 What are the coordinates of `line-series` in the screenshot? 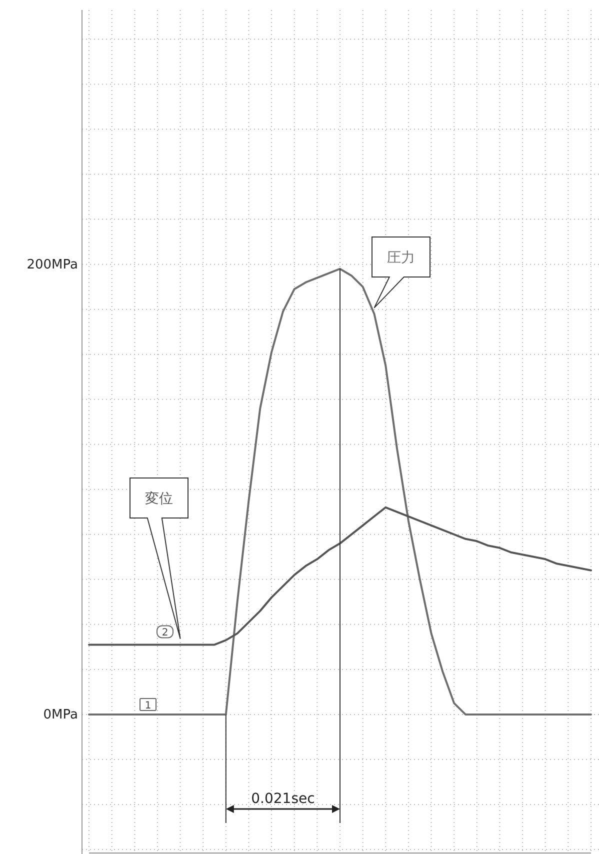 It's located at (340, 576).